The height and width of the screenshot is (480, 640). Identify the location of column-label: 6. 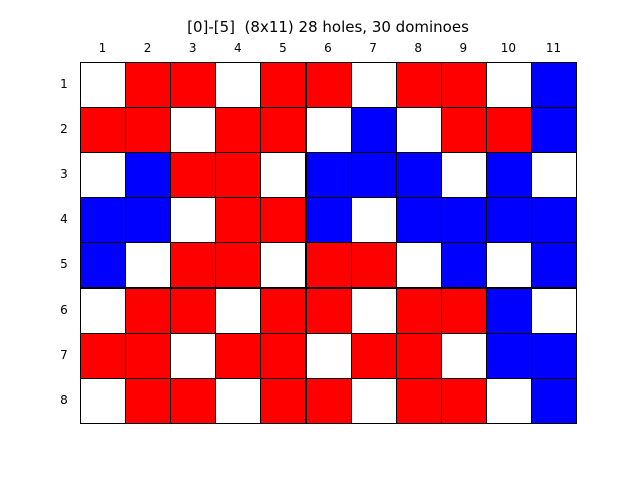
(328, 48).